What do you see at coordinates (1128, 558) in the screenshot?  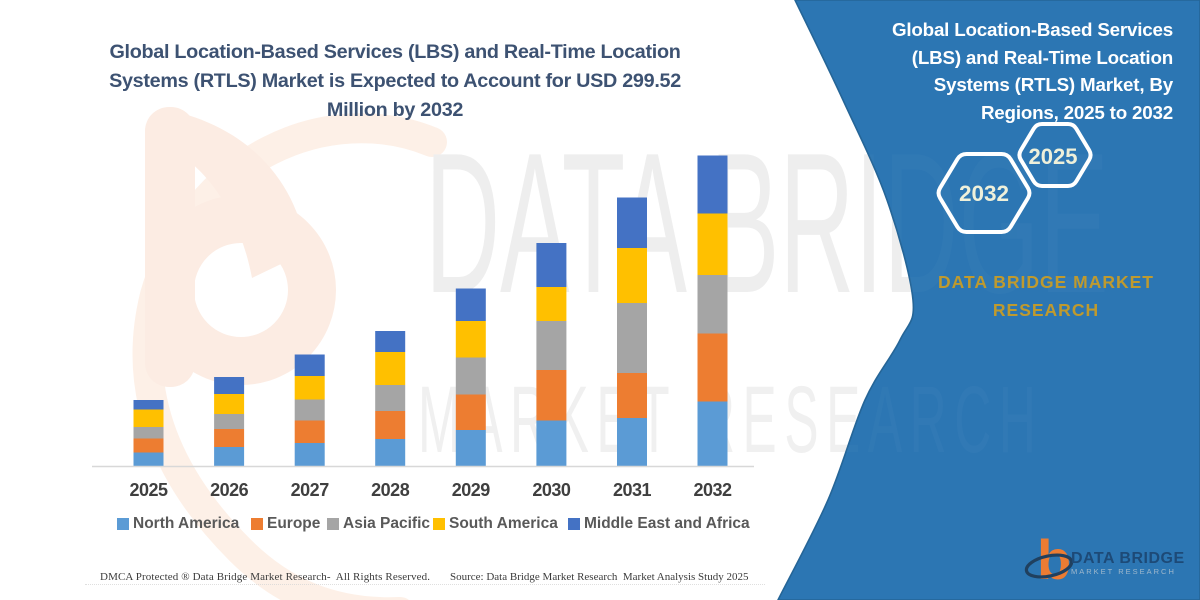 I see `svg-text: DATA BRIDGE` at bounding box center [1128, 558].